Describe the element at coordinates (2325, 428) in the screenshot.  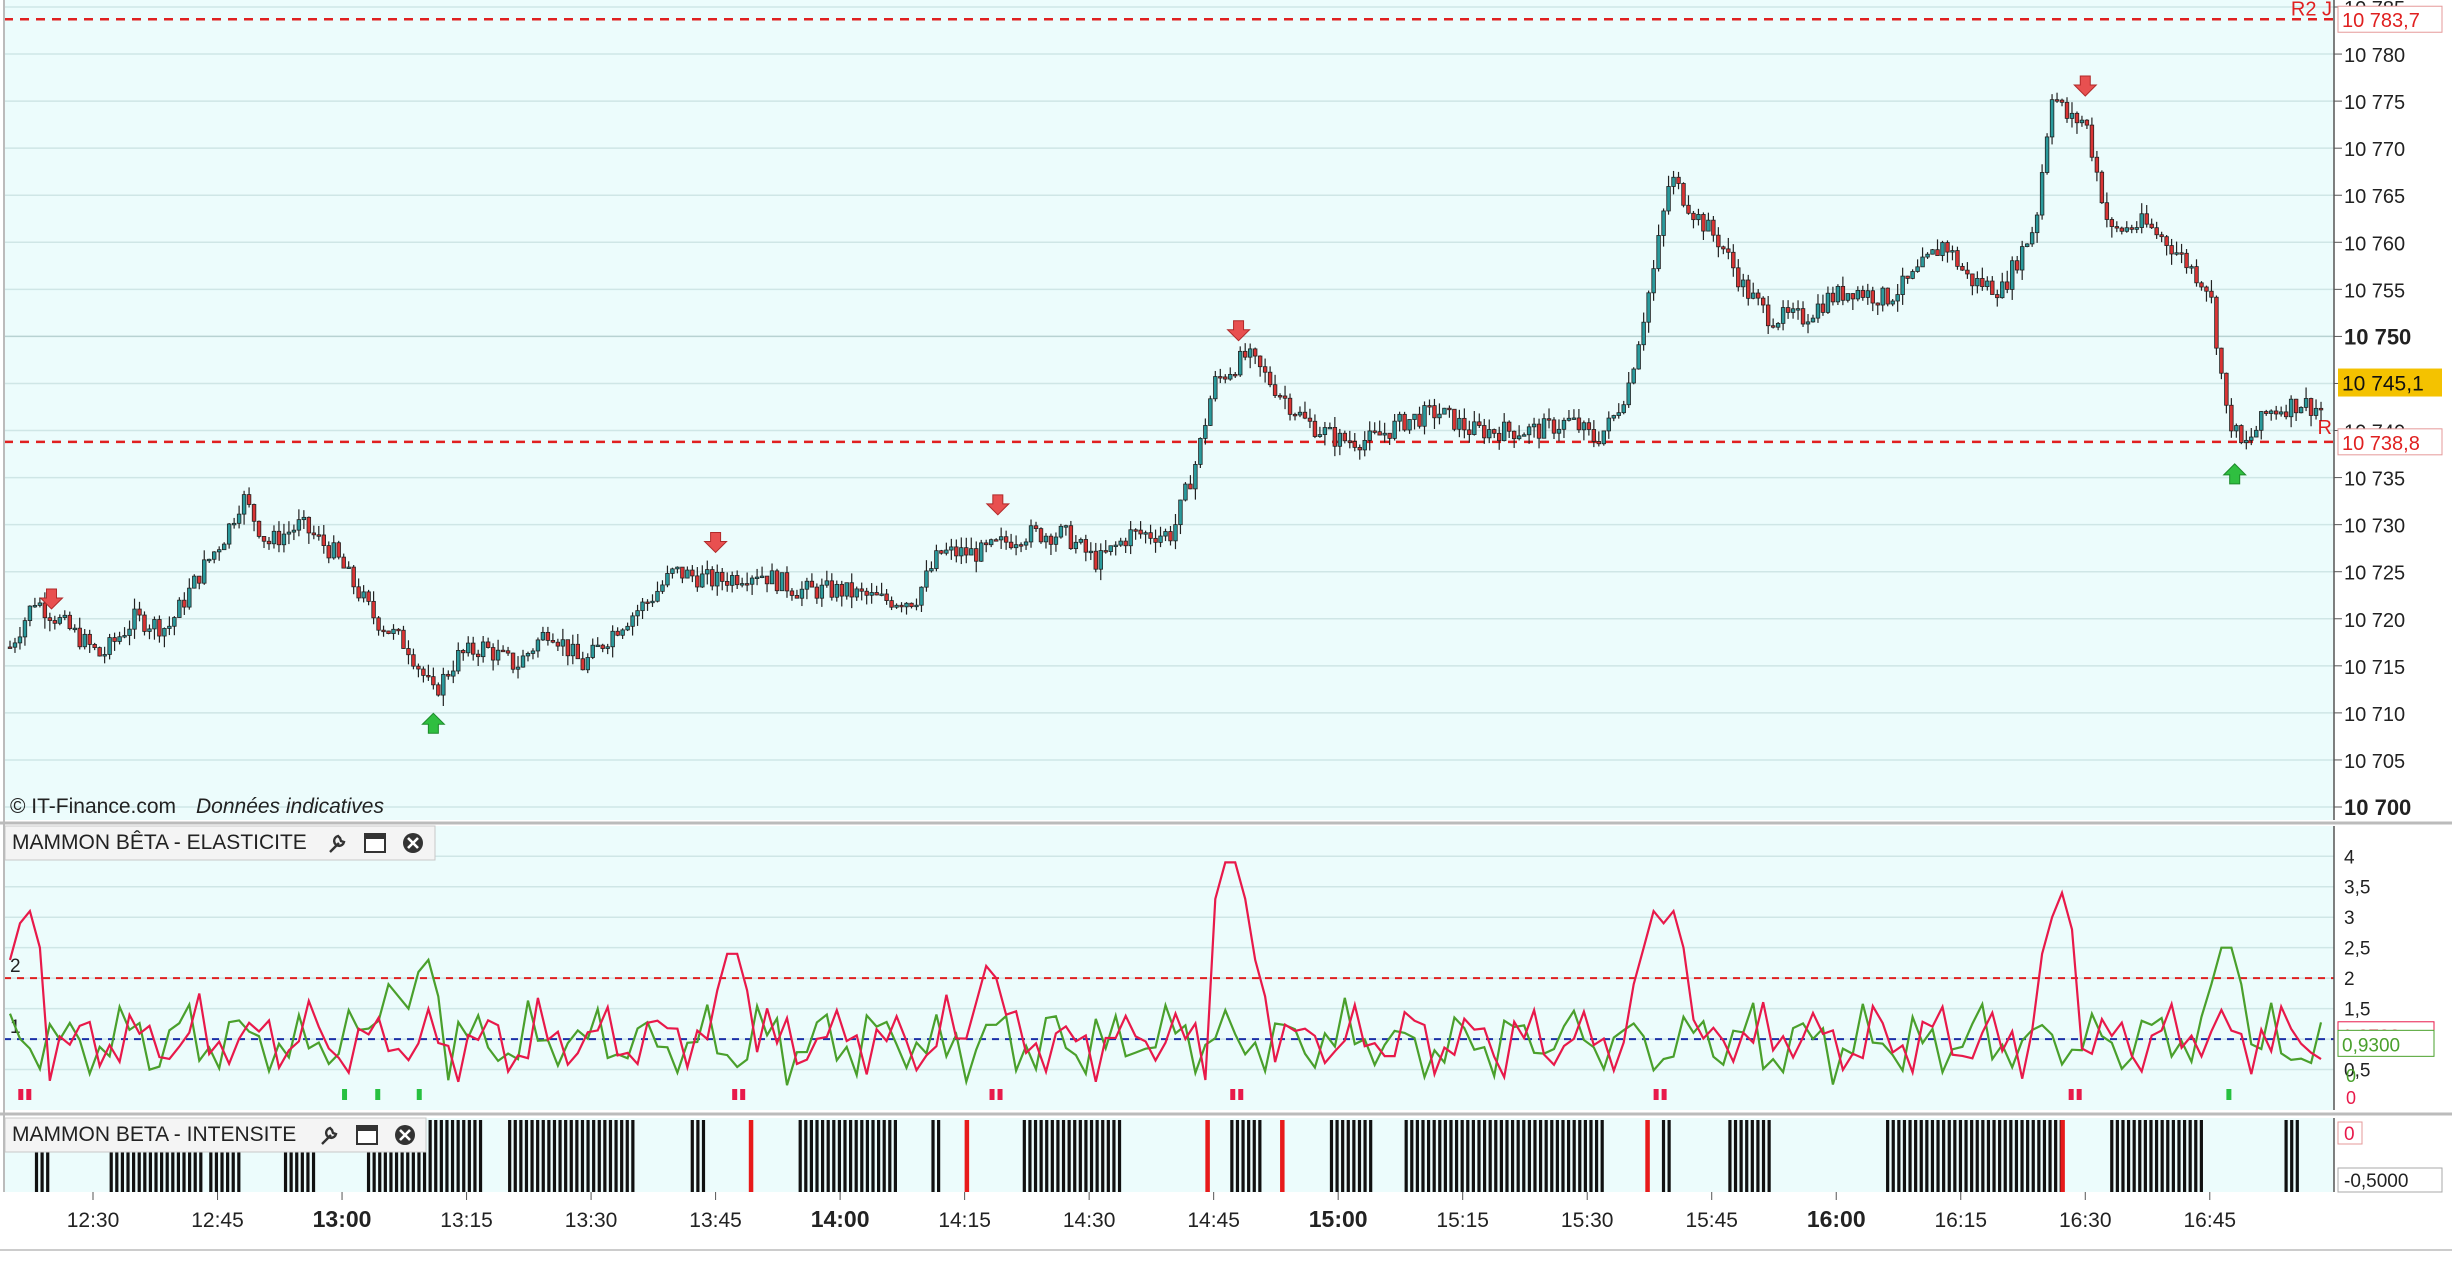
I see `level-tag: R` at that location.